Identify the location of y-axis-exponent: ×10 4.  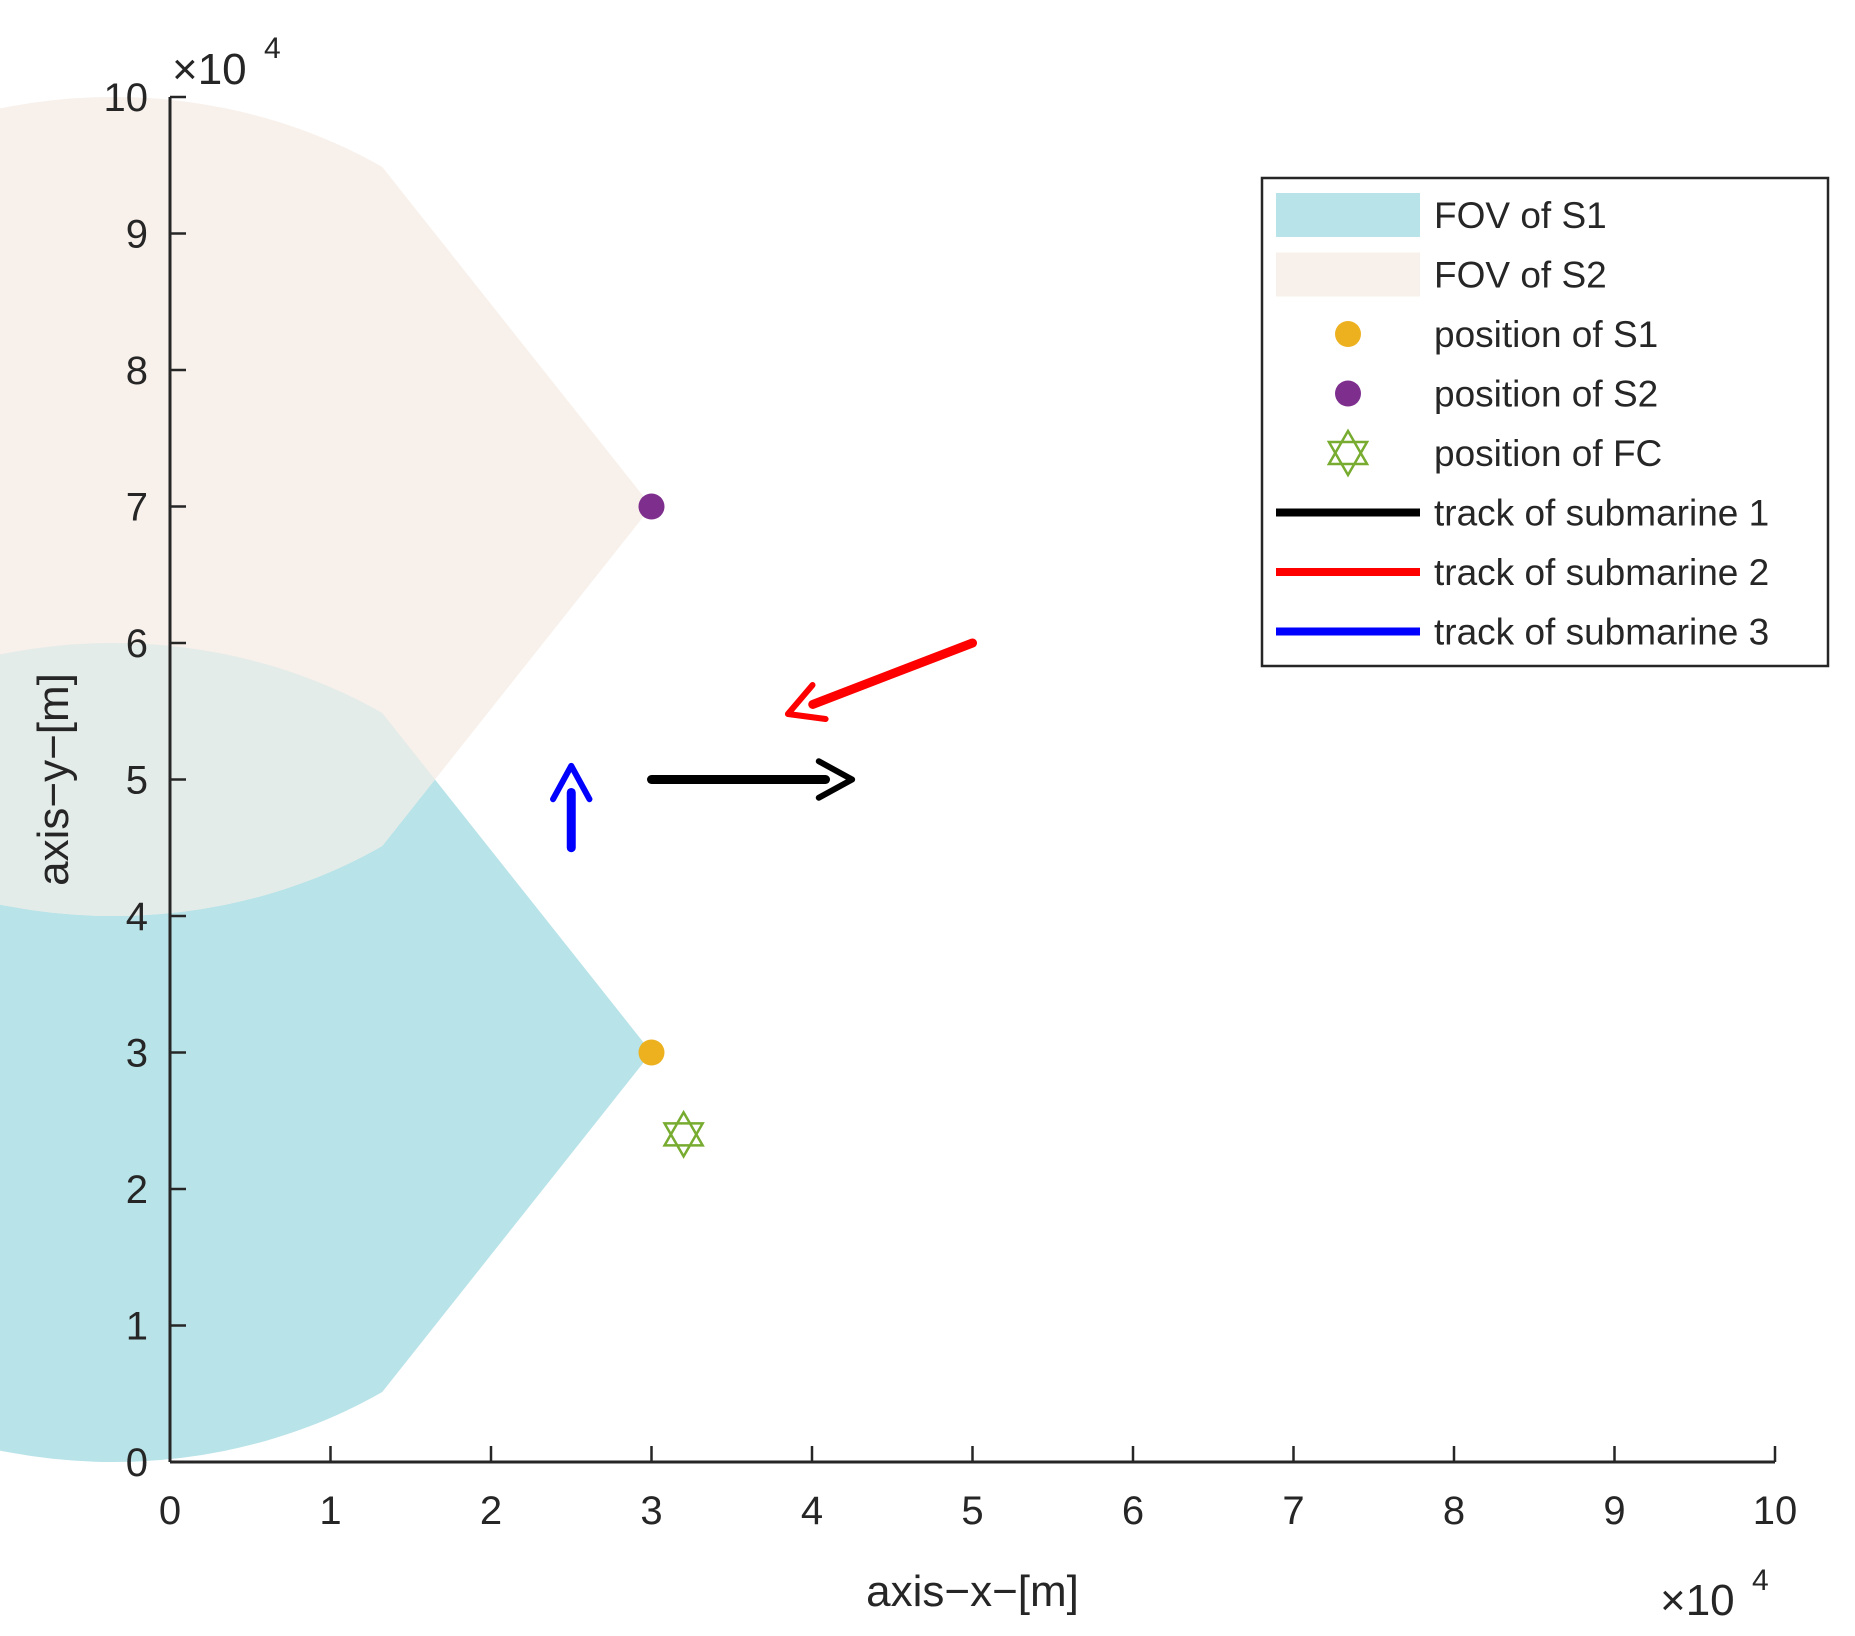
(226, 63).